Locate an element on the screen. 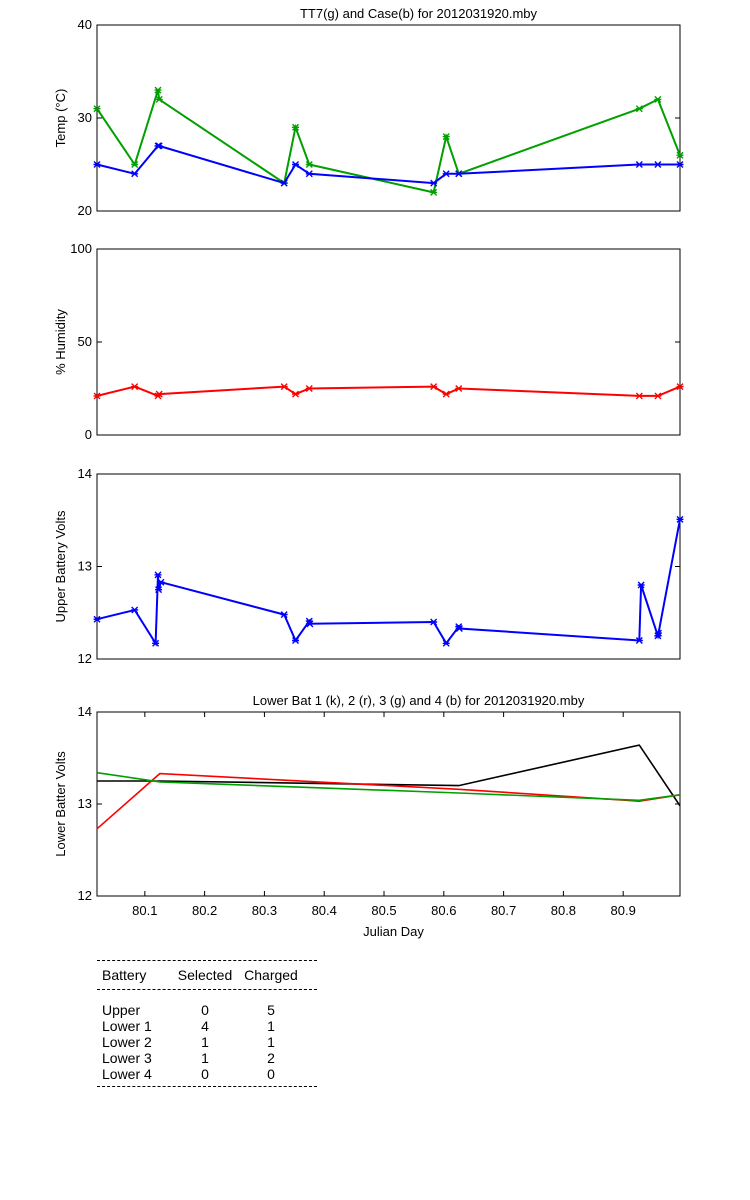 The image size is (750, 1200). chart-title: TT7(g) and Case(b) for 2012031920.mby is located at coordinates (419, 13).